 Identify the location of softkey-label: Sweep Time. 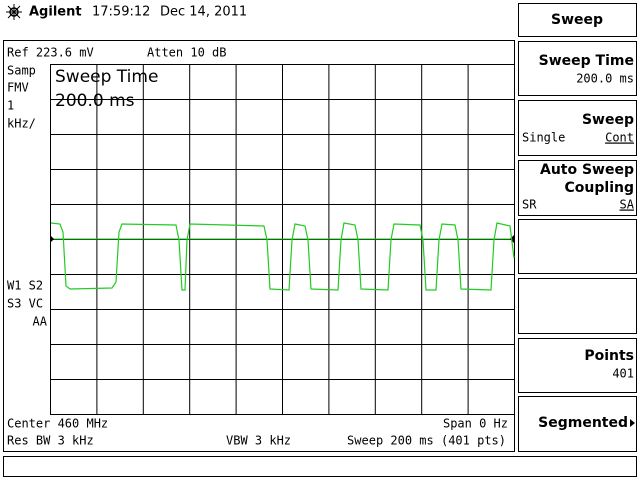
(586, 61).